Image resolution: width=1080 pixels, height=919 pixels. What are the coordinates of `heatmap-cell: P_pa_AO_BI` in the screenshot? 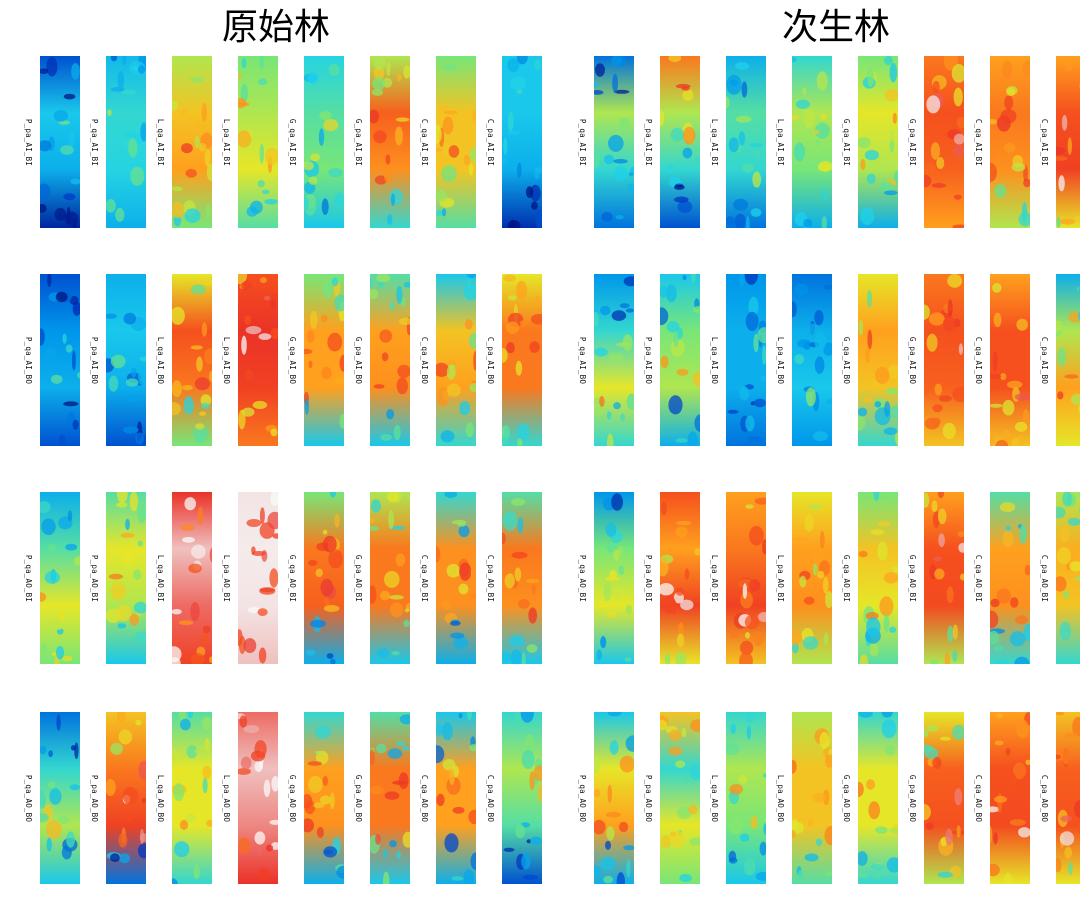 It's located at (117, 578).